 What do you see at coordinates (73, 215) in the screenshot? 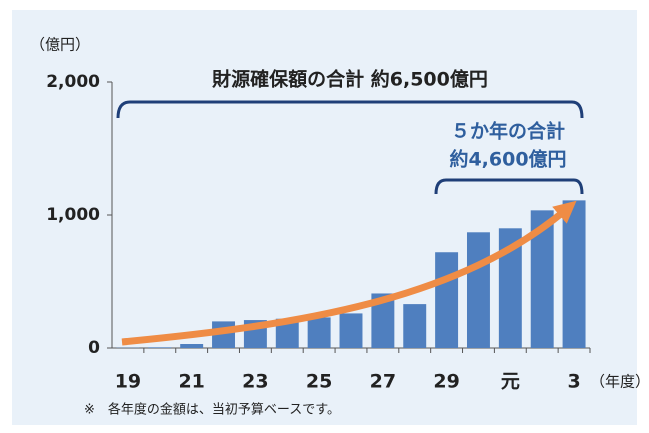
I see `y-tick-label: 1,000` at bounding box center [73, 215].